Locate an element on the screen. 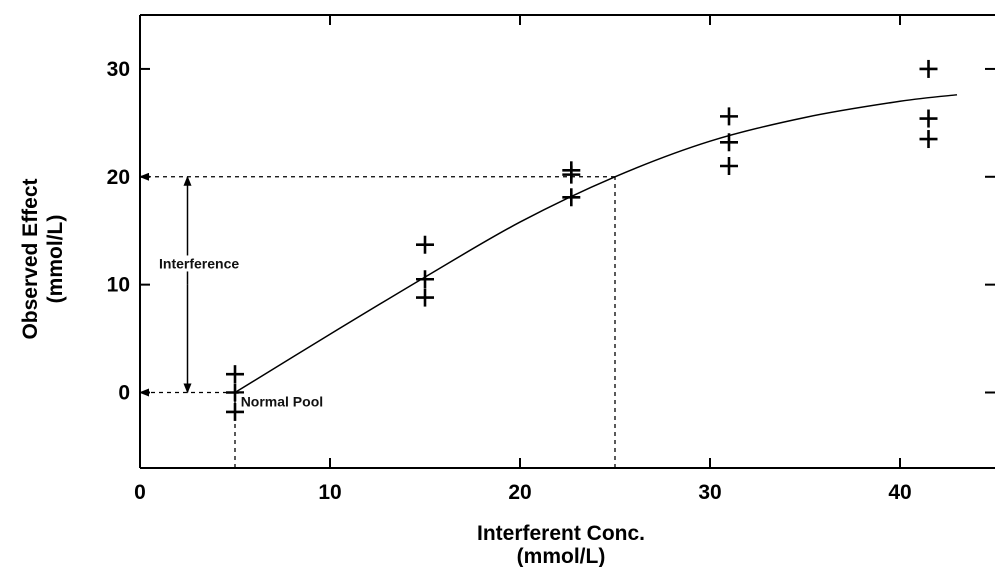 This screenshot has width=995, height=567. annotations: Interference Normal Pool is located at coordinates (241, 332).